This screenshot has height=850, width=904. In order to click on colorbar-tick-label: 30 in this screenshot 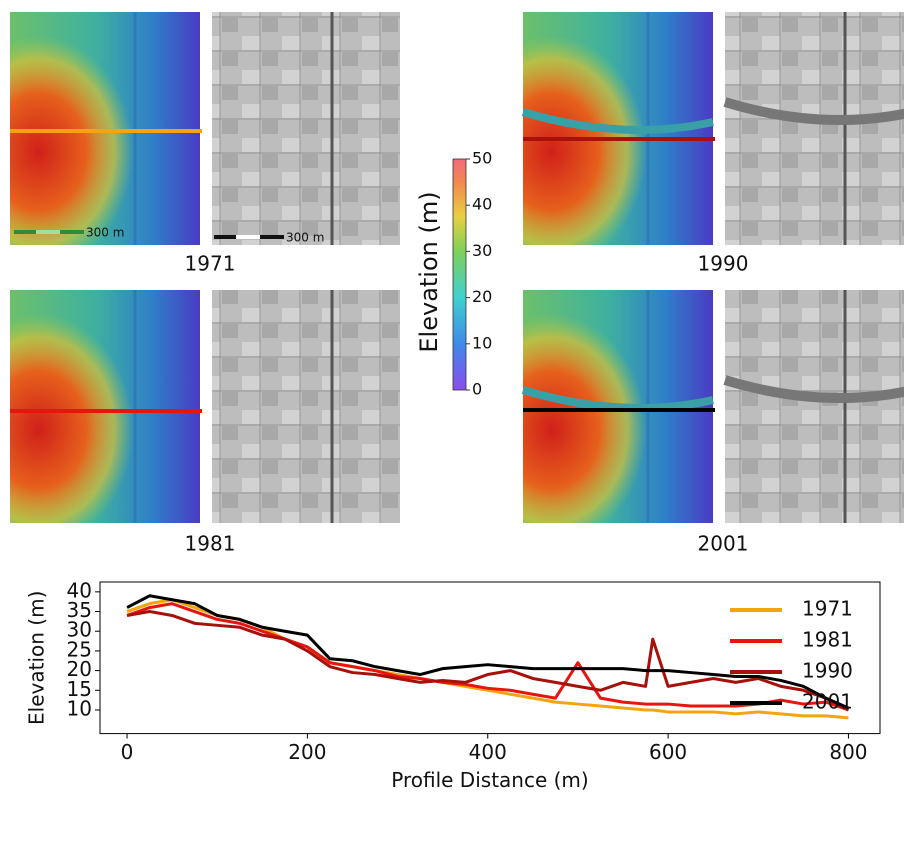, I will do `click(482, 250)`.